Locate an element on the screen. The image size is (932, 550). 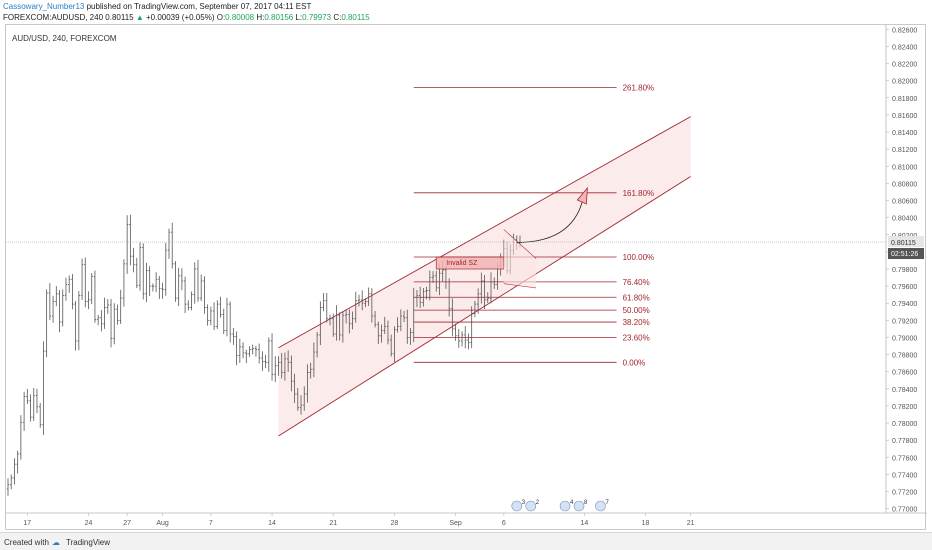
current-price-tag is located at coordinates (906, 242).